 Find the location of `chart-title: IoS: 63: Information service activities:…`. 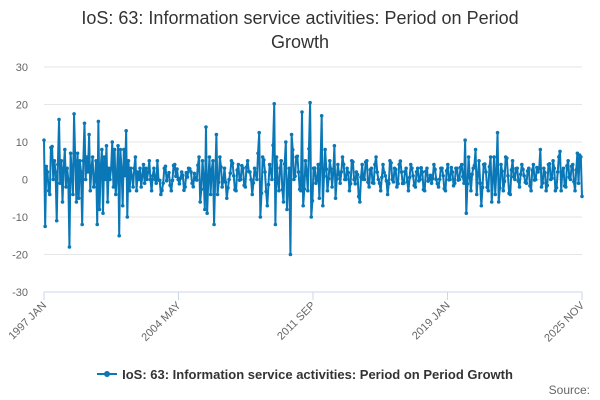

chart-title: IoS: 63: Information service activities:… is located at coordinates (300, 30).